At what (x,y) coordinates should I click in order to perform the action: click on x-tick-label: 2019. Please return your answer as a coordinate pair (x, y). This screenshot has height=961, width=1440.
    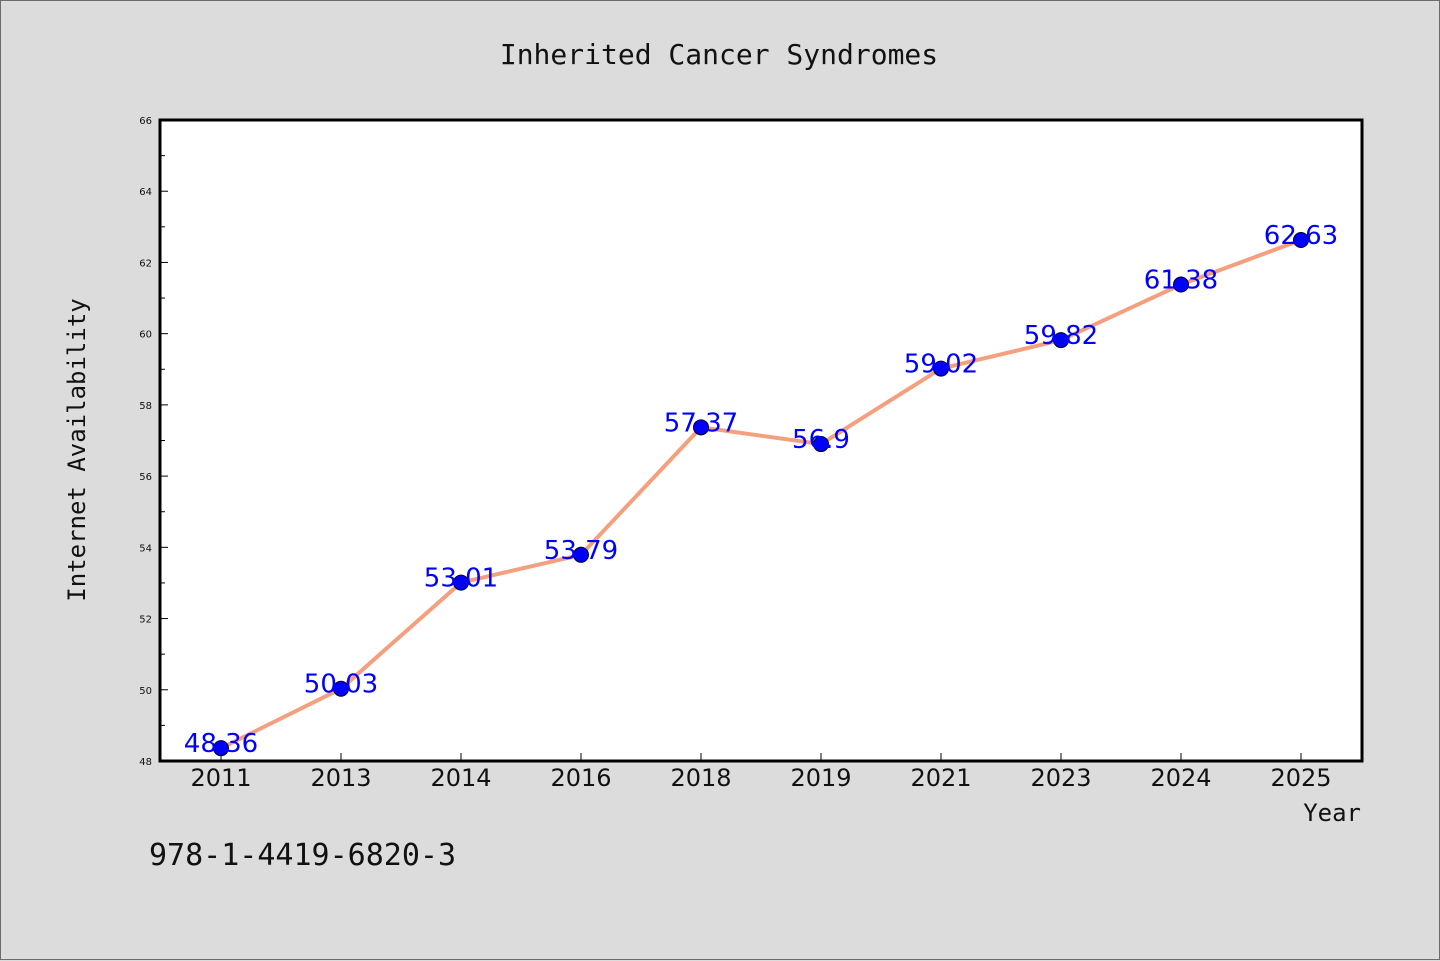
    Looking at the image, I should click on (820, 778).